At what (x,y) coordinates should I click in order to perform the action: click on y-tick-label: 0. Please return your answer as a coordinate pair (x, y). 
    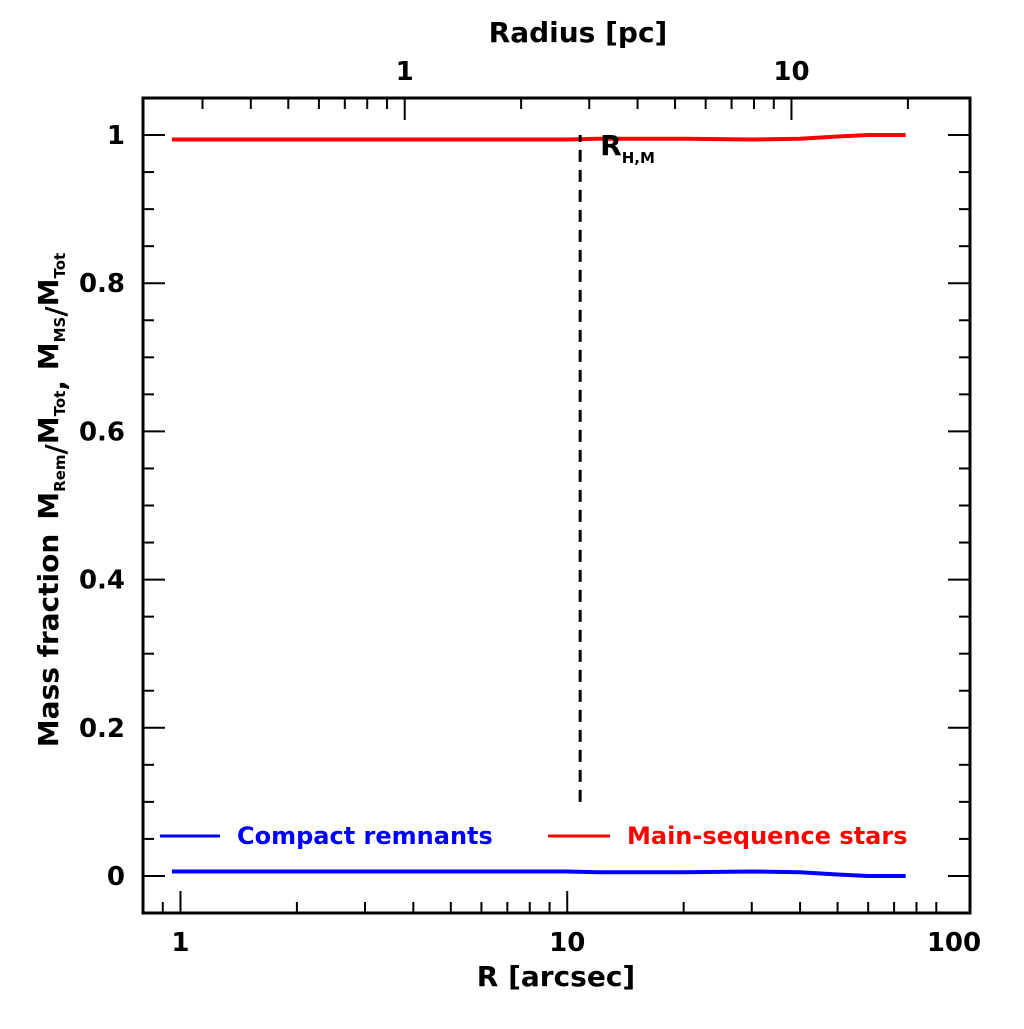
    Looking at the image, I should click on (116, 877).